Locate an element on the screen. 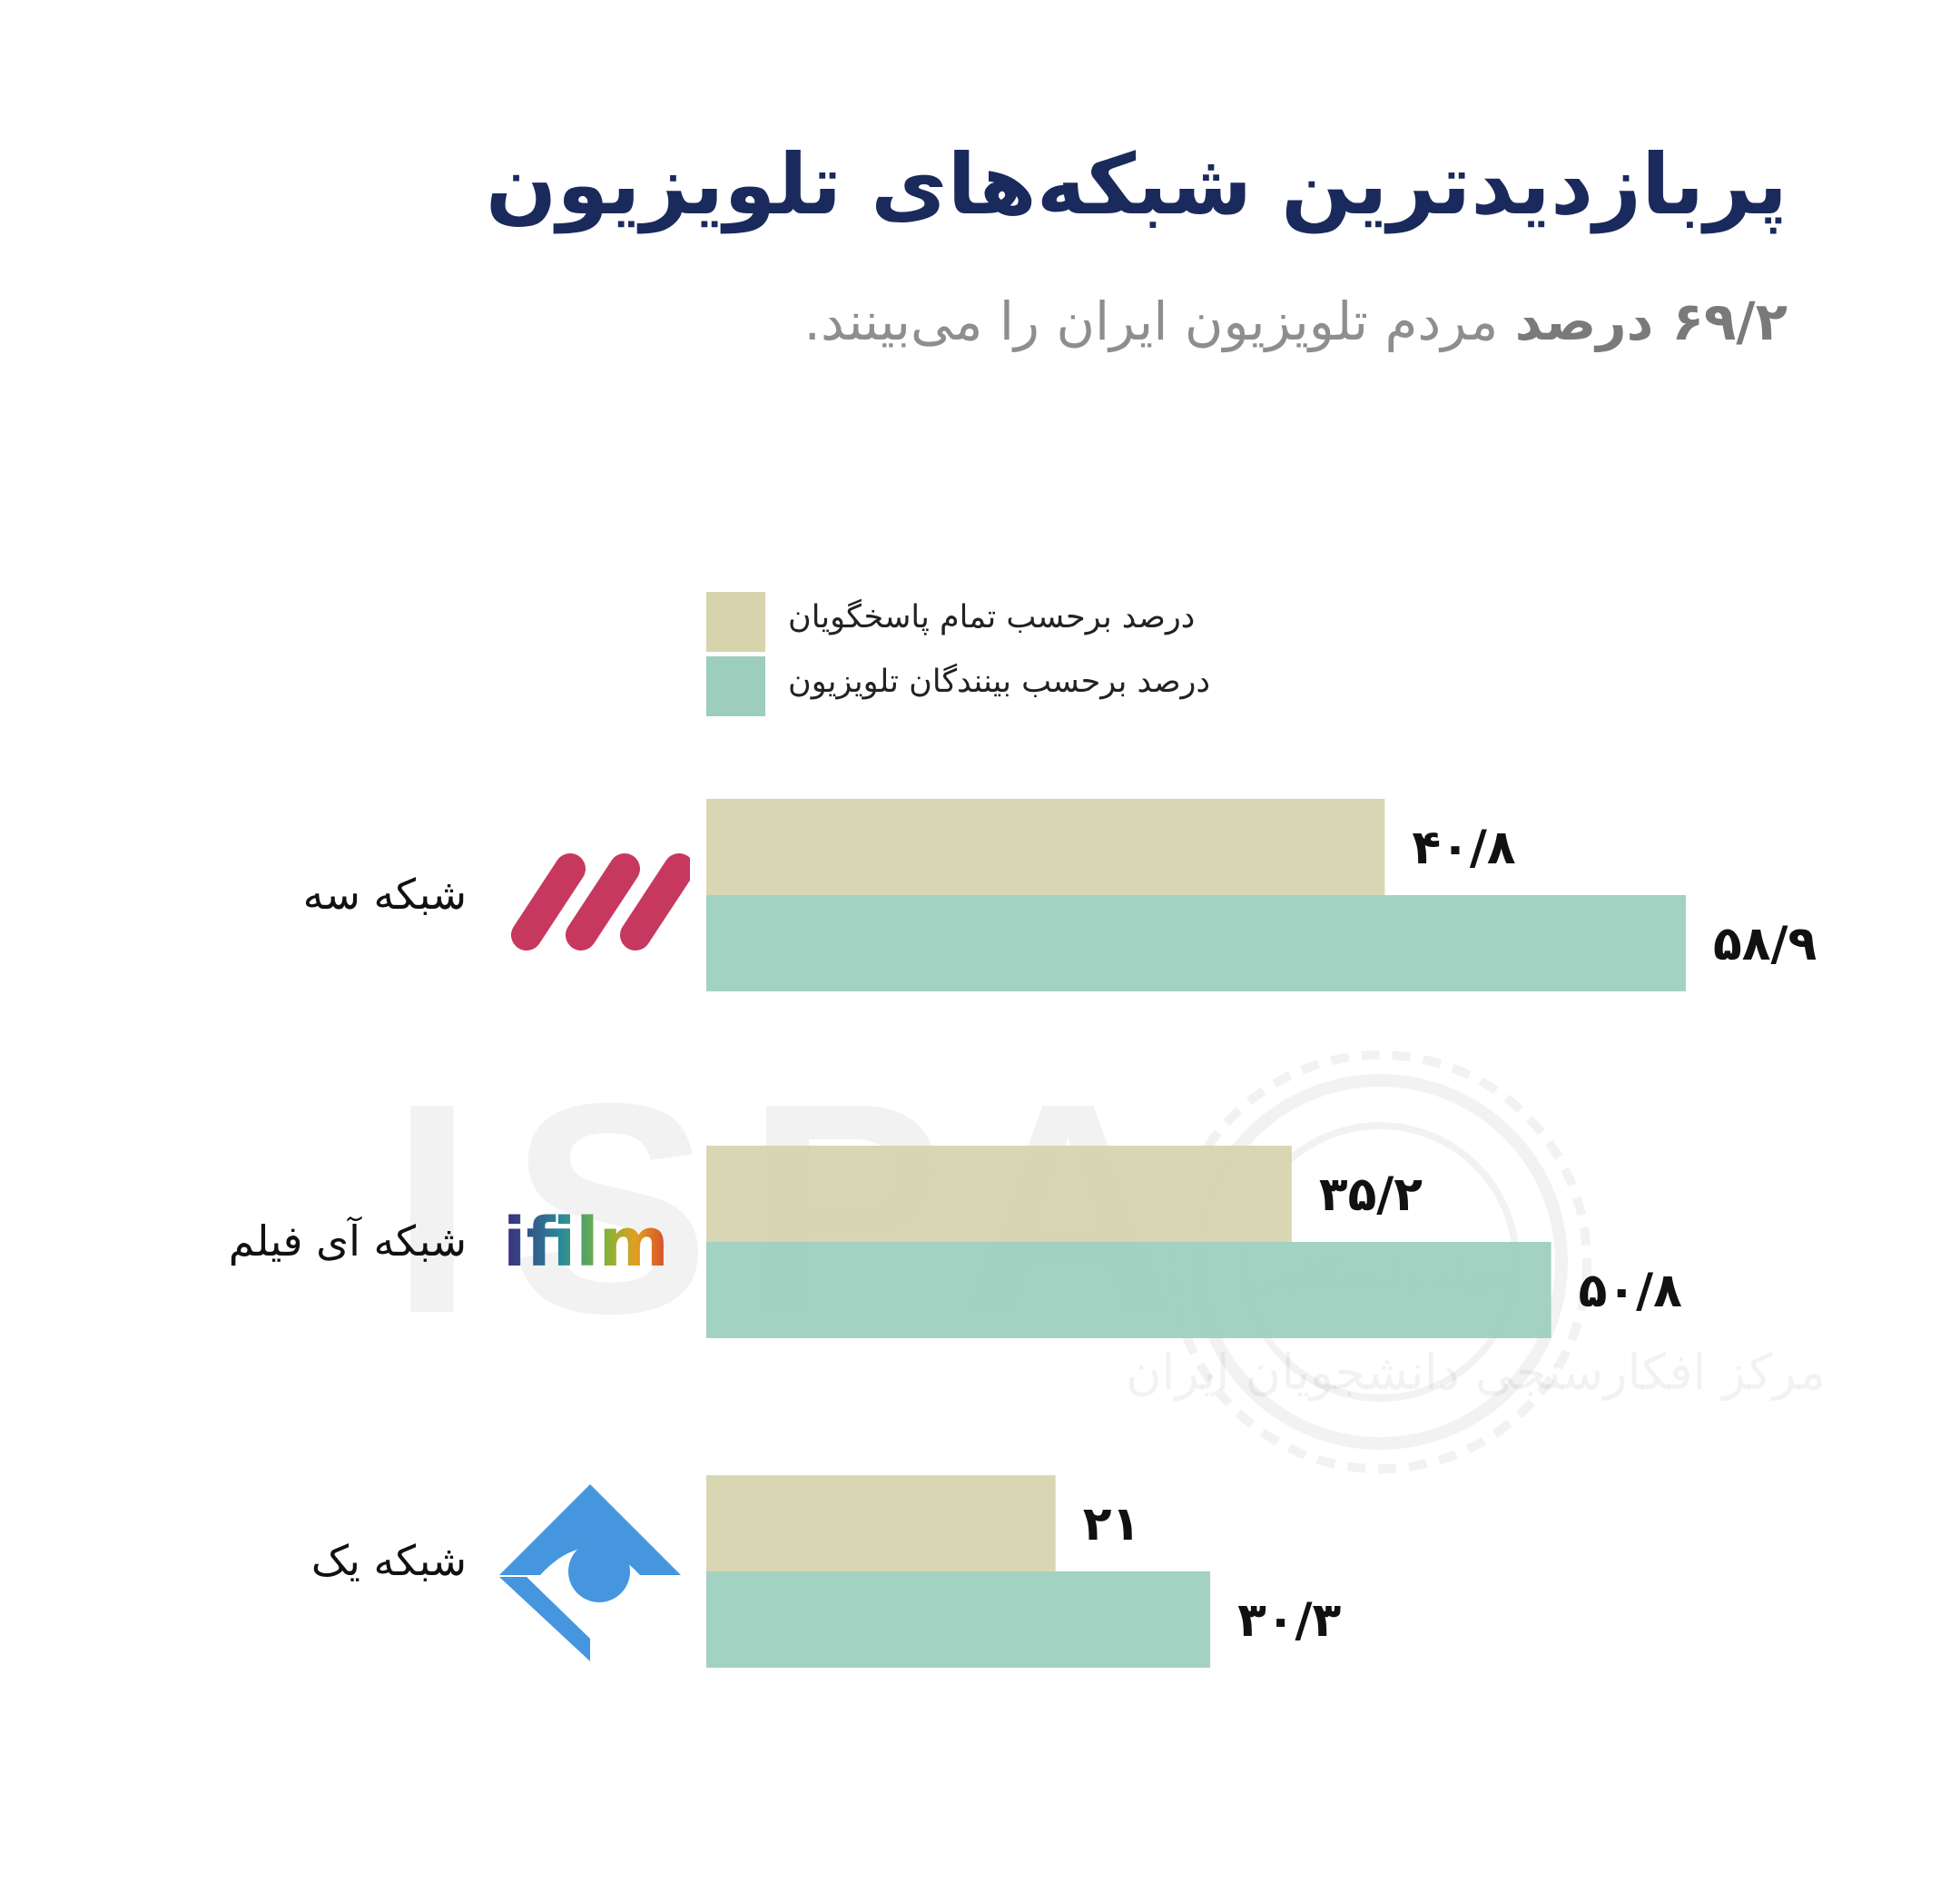 Image resolution: width=1960 pixels, height=1901 pixels. ifilm-logo-text: ifilm is located at coordinates (586, 1244).